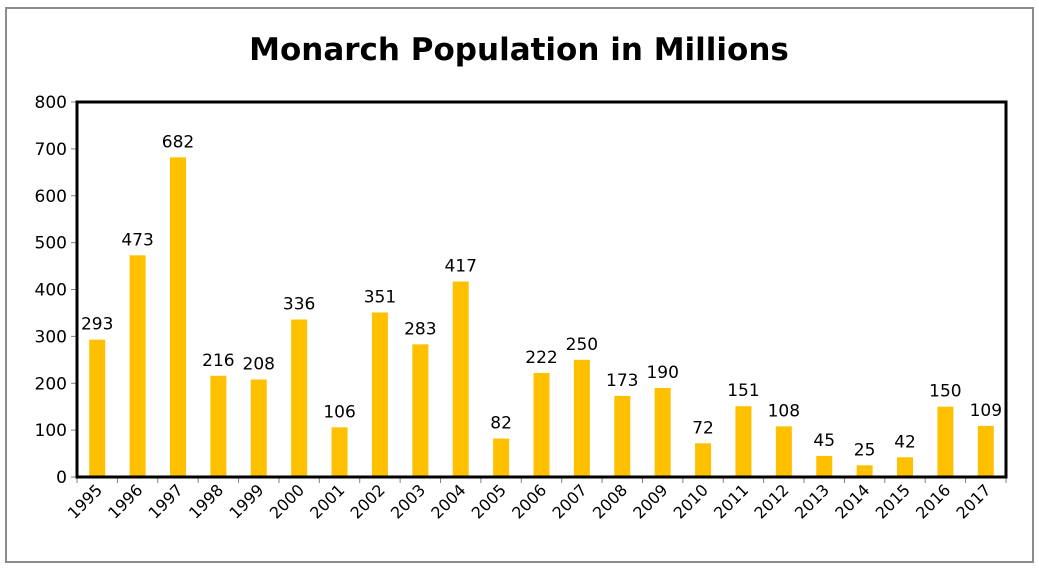  What do you see at coordinates (61, 478) in the screenshot?
I see `y-tick-label: 0` at bounding box center [61, 478].